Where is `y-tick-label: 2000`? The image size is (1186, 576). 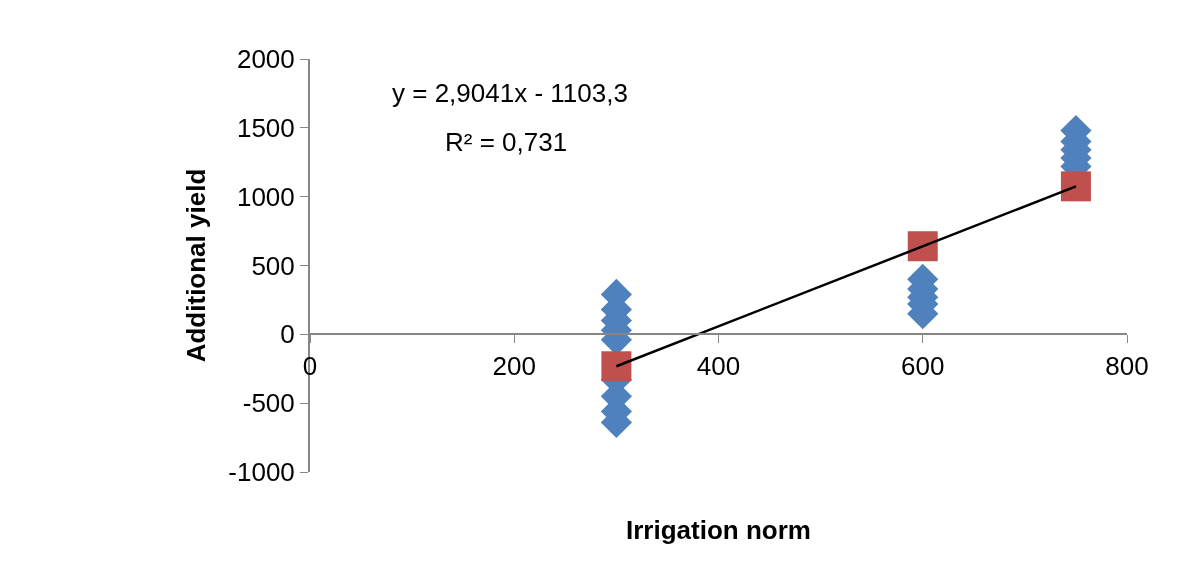
y-tick-label: 2000 is located at coordinates (265, 59).